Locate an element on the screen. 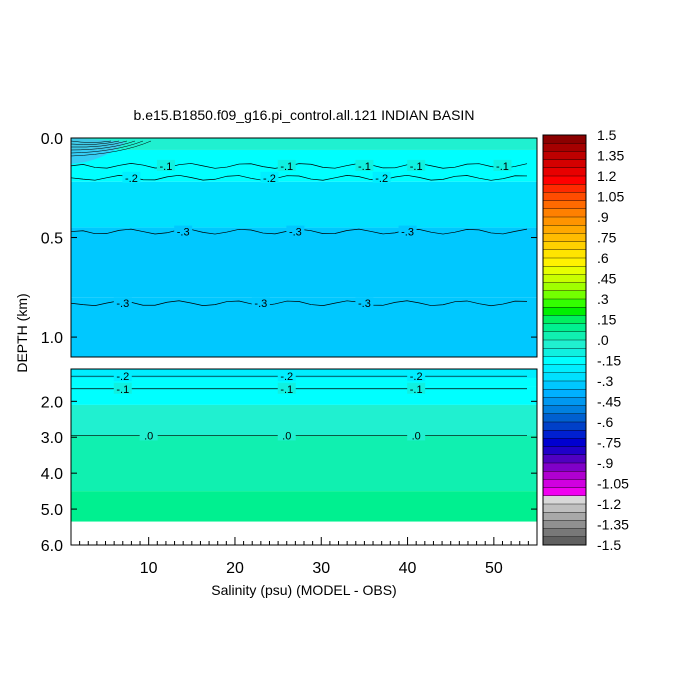 This screenshot has height=700, width=700. colorbar-label: .9 is located at coordinates (603, 217).